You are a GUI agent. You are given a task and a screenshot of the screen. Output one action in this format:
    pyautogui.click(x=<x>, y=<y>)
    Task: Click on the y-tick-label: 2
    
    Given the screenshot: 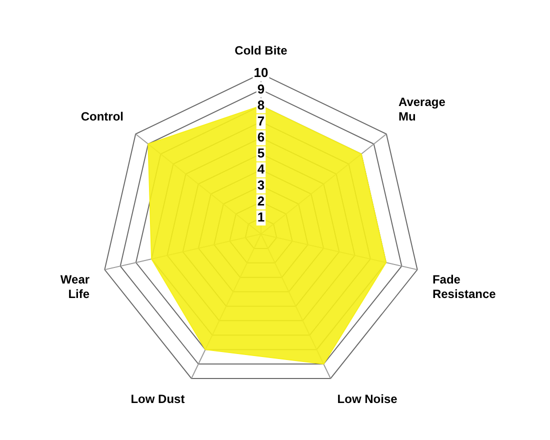 What is the action you would take?
    pyautogui.click(x=261, y=201)
    